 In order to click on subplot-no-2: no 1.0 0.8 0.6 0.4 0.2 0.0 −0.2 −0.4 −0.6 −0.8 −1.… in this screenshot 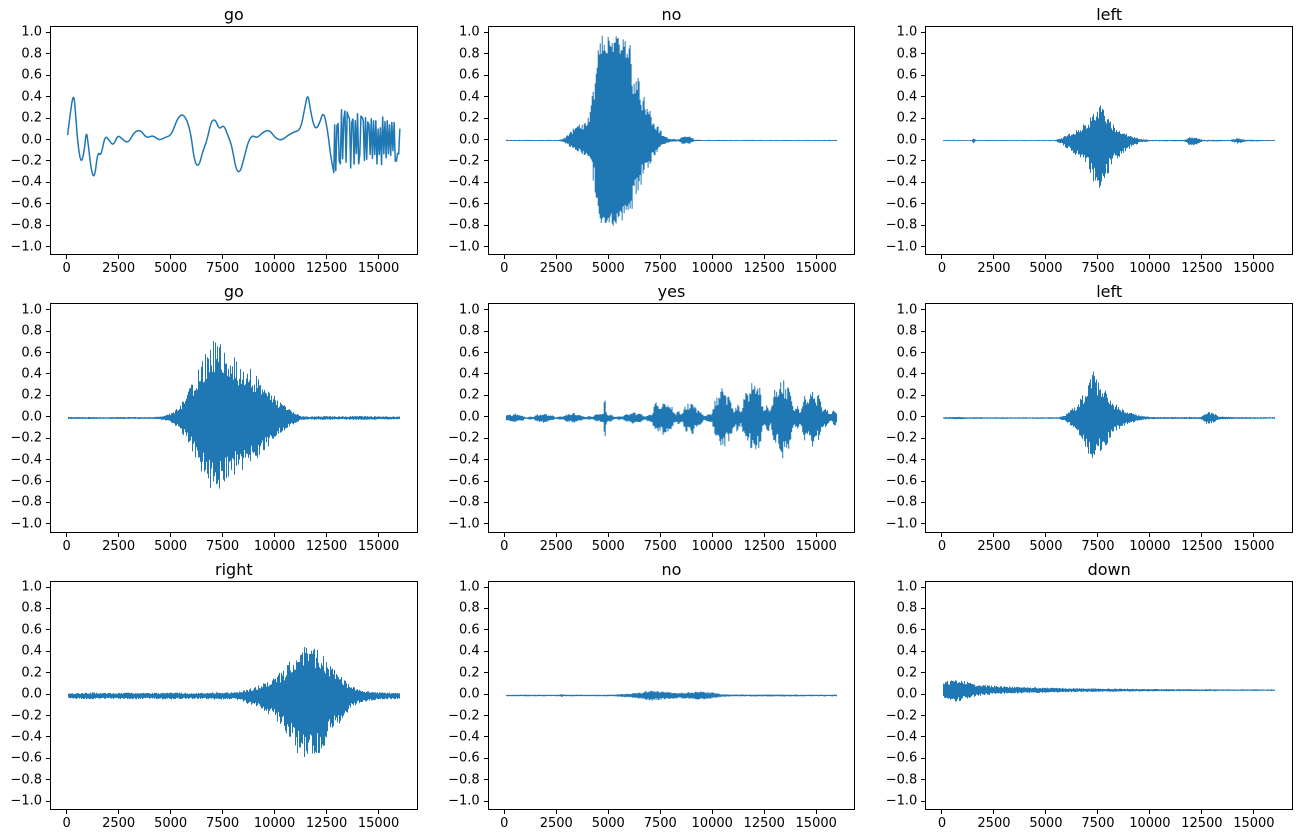, I will do `click(649, 696)`.